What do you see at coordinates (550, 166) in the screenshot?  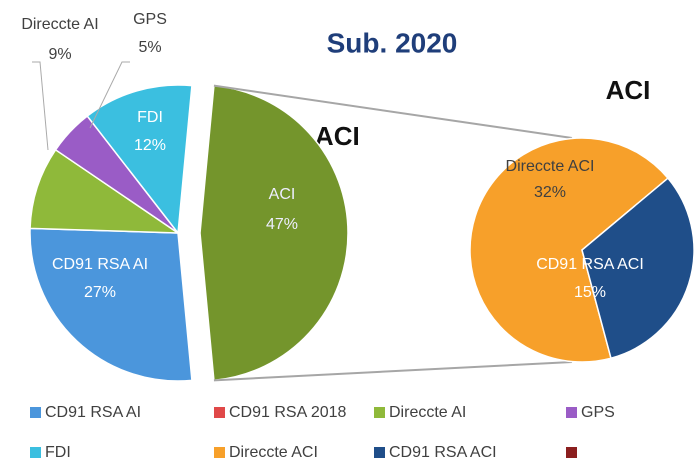 I see `data-label: Direccte ACI` at bounding box center [550, 166].